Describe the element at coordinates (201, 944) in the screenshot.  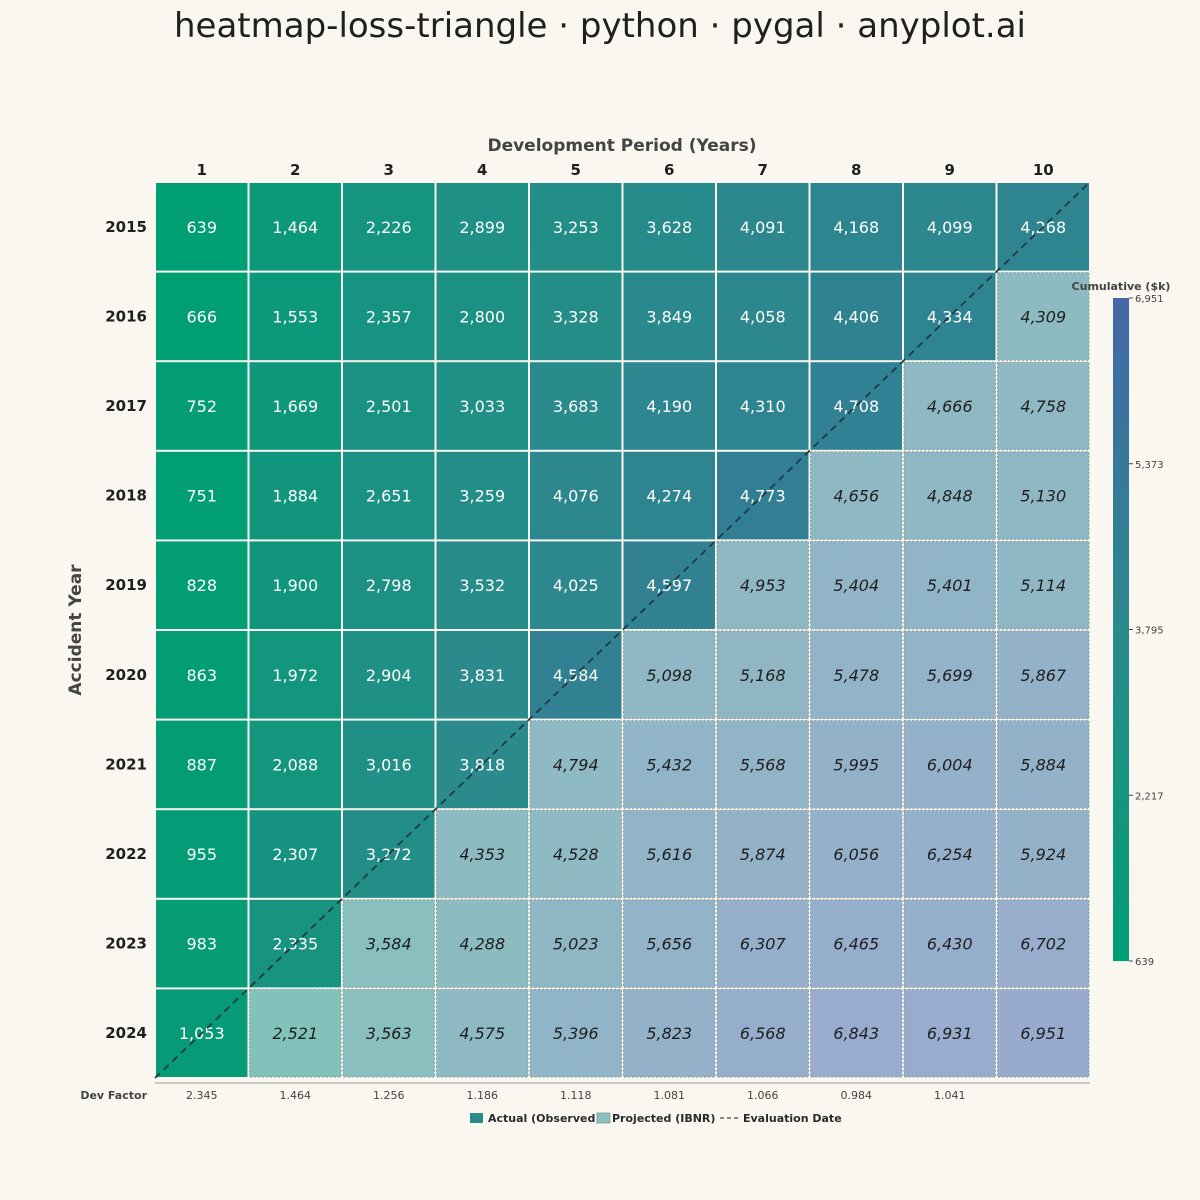
I see `cell-value: 983` at that location.